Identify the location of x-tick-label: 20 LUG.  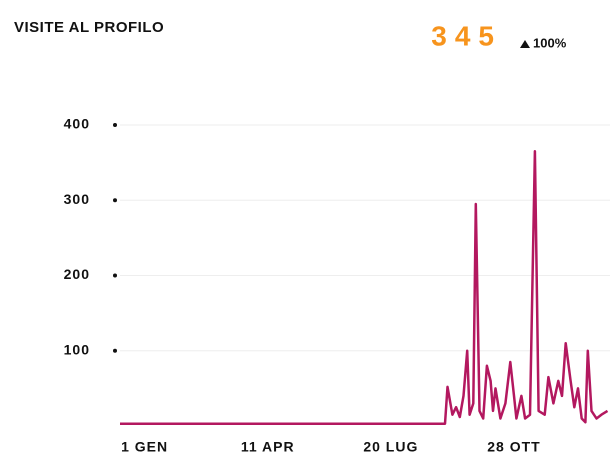
(390, 447).